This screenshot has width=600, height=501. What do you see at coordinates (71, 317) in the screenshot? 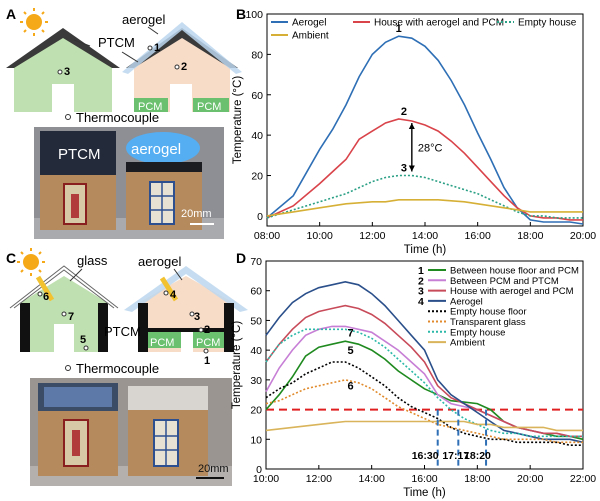
I see `point-7: 7` at bounding box center [71, 317].